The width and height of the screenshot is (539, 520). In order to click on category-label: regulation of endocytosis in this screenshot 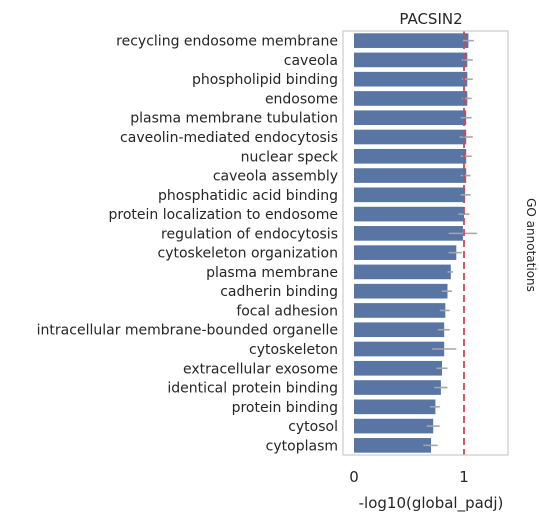, I will do `click(249, 234)`.